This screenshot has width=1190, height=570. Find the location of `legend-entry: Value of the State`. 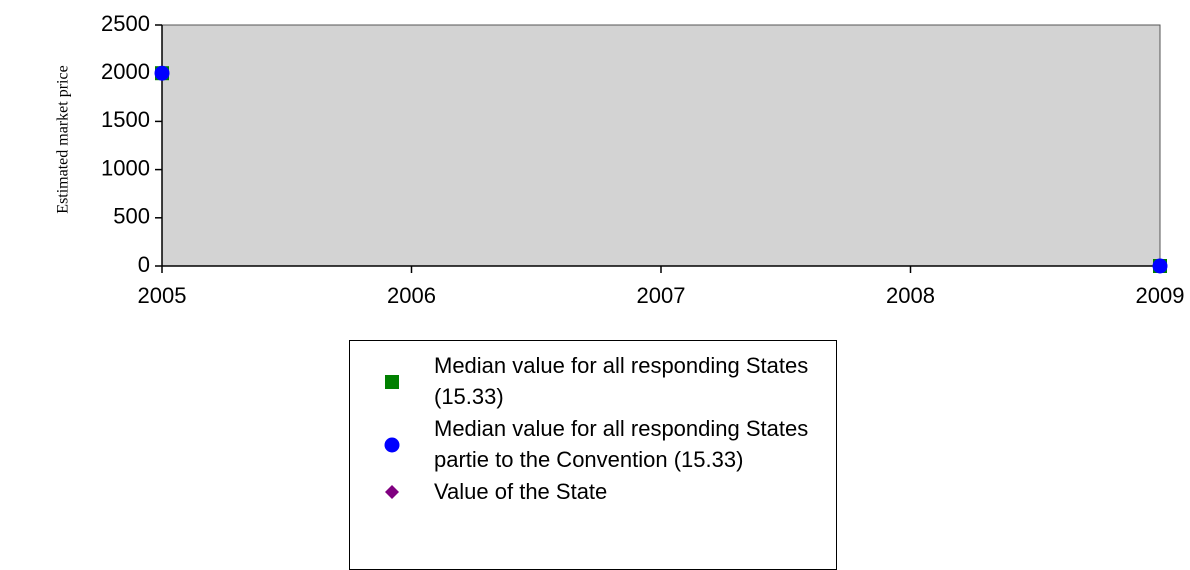

legend-entry: Value of the State is located at coordinates (593, 492).